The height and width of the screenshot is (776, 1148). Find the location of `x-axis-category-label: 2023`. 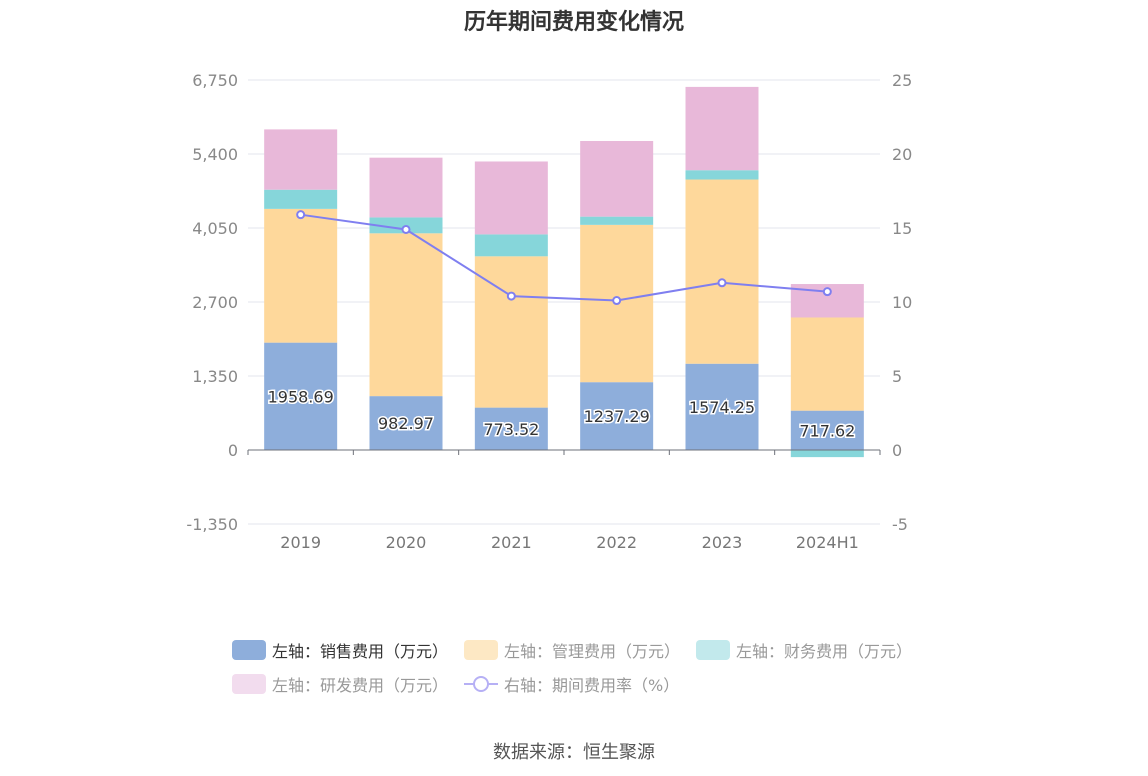

x-axis-category-label: 2023 is located at coordinates (722, 542).